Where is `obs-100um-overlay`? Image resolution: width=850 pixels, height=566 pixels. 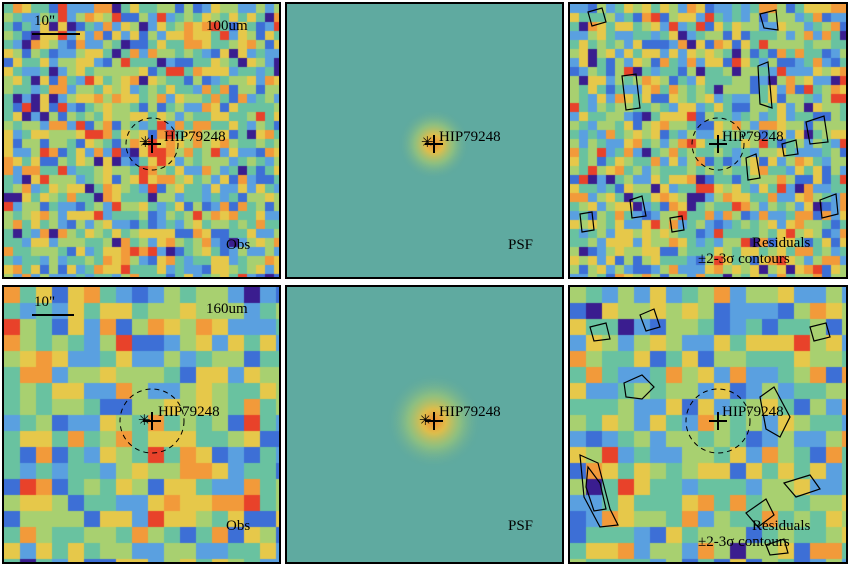 obs-100um-overlay is located at coordinates (105, 102).